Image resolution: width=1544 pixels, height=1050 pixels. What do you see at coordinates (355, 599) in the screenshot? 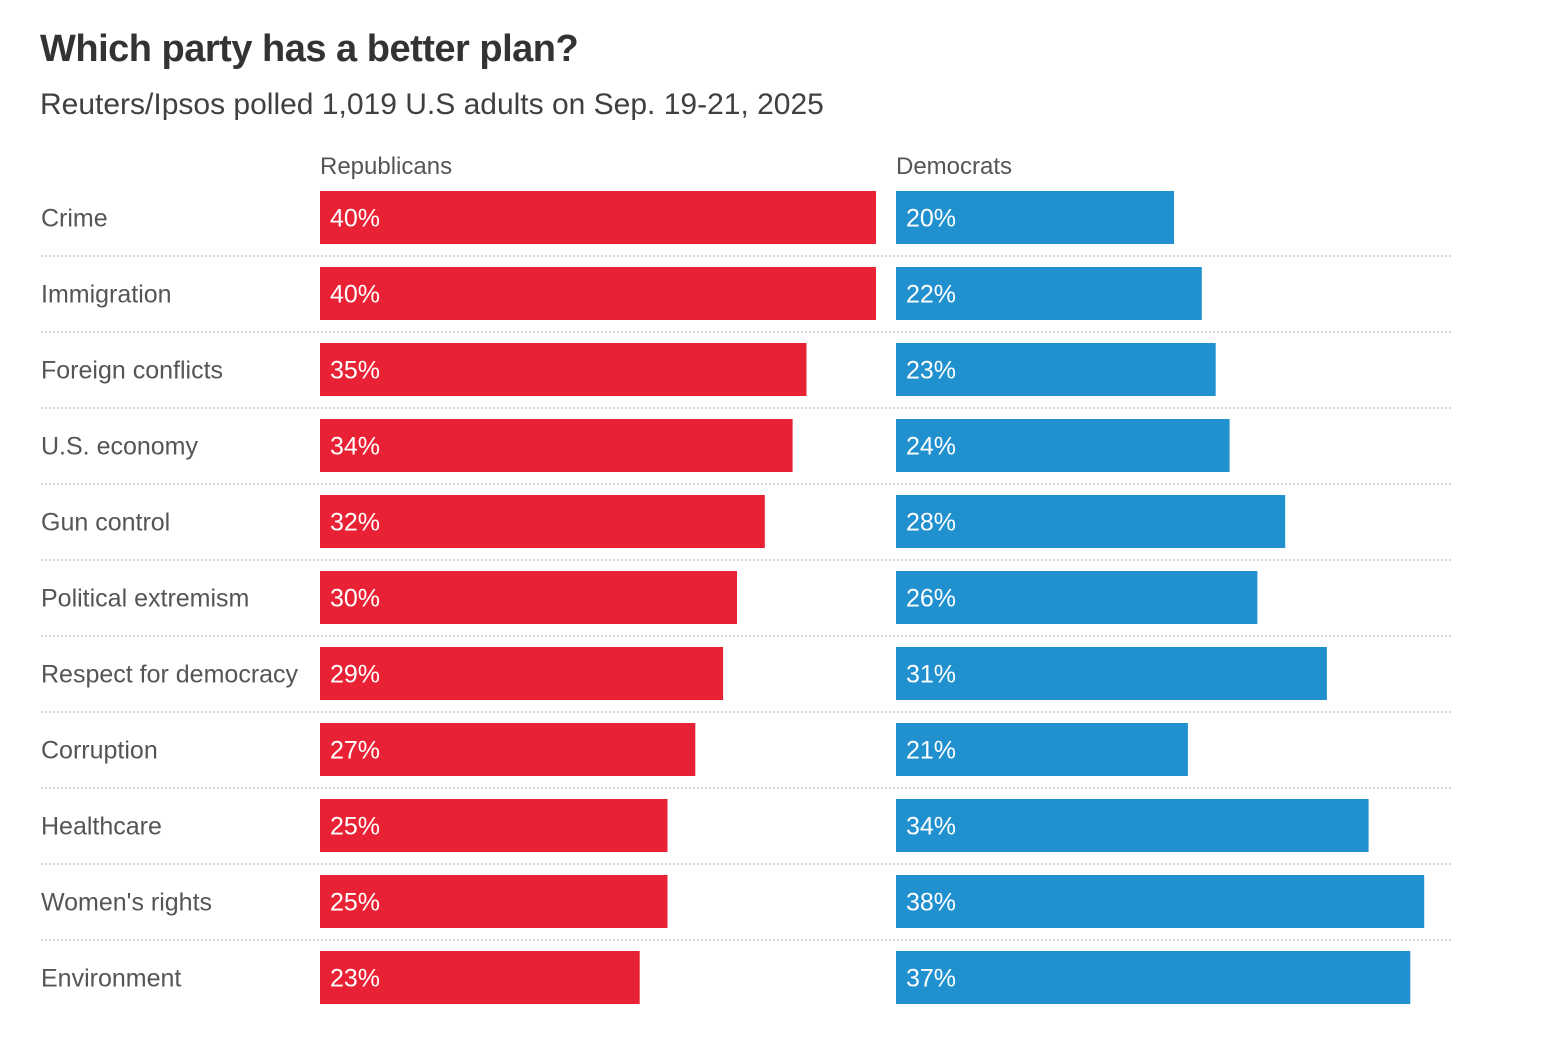
I see `value-label-republicans: 30%` at bounding box center [355, 599].